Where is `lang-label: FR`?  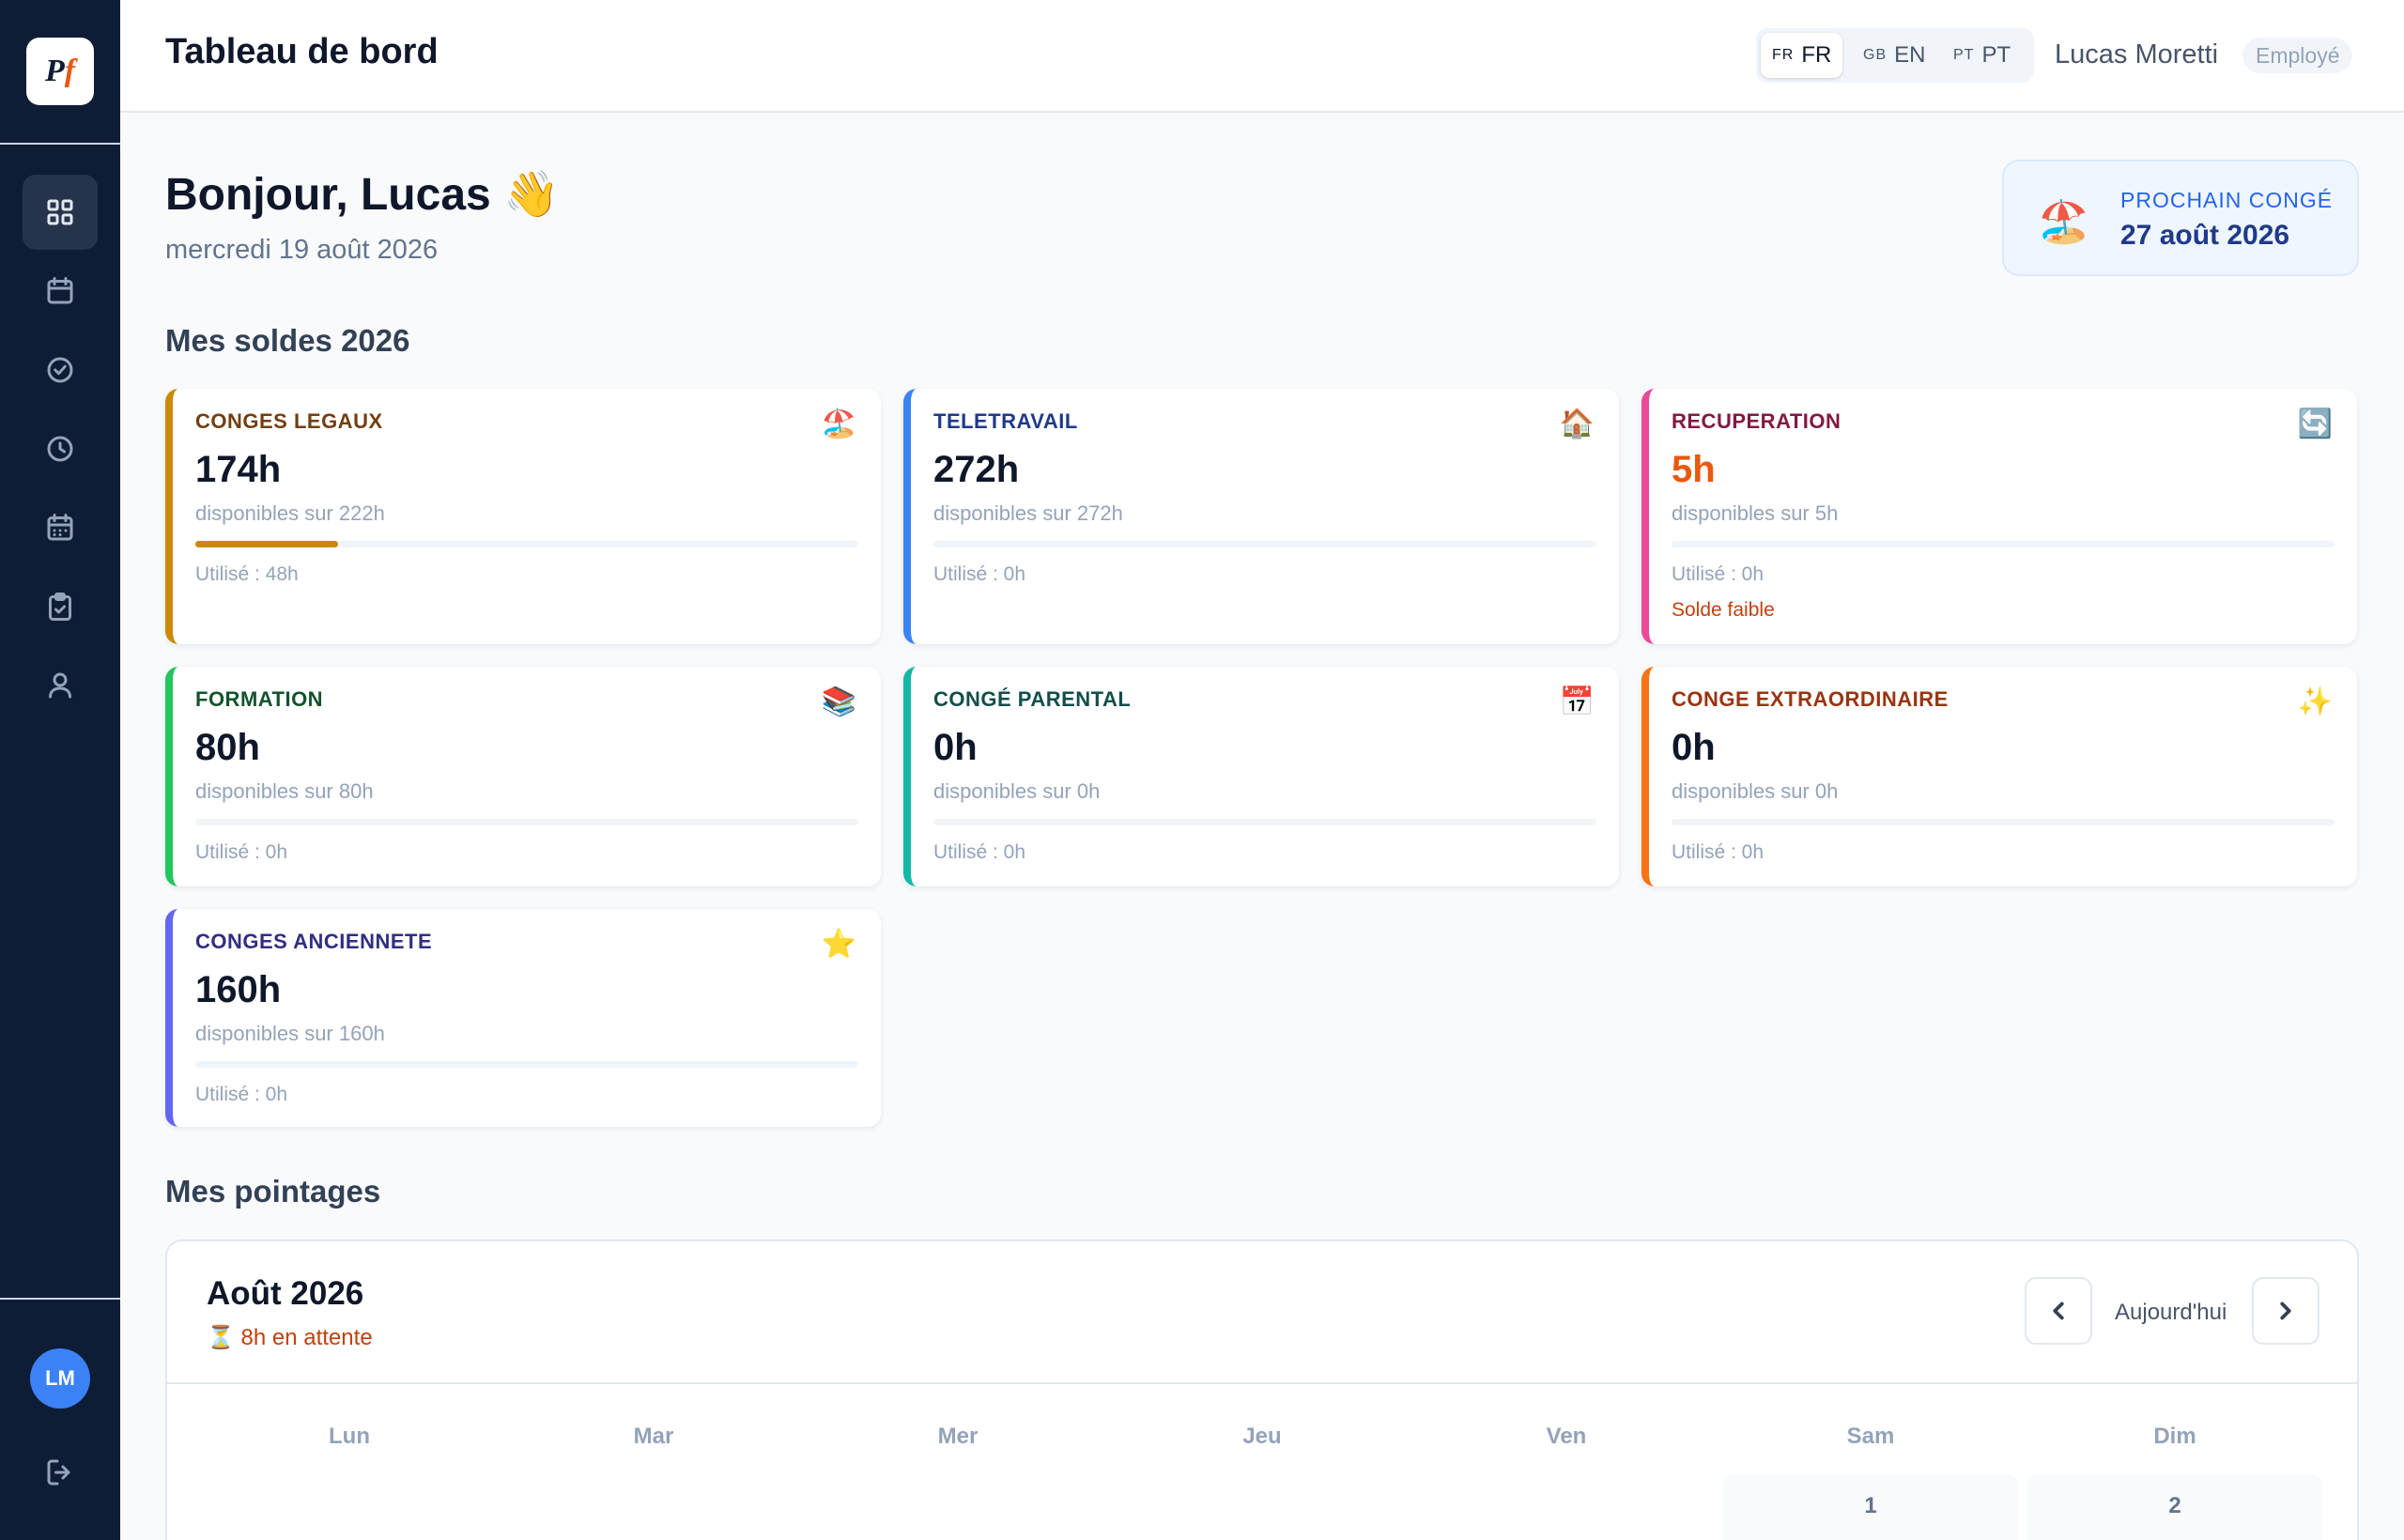 lang-label: FR is located at coordinates (1816, 55).